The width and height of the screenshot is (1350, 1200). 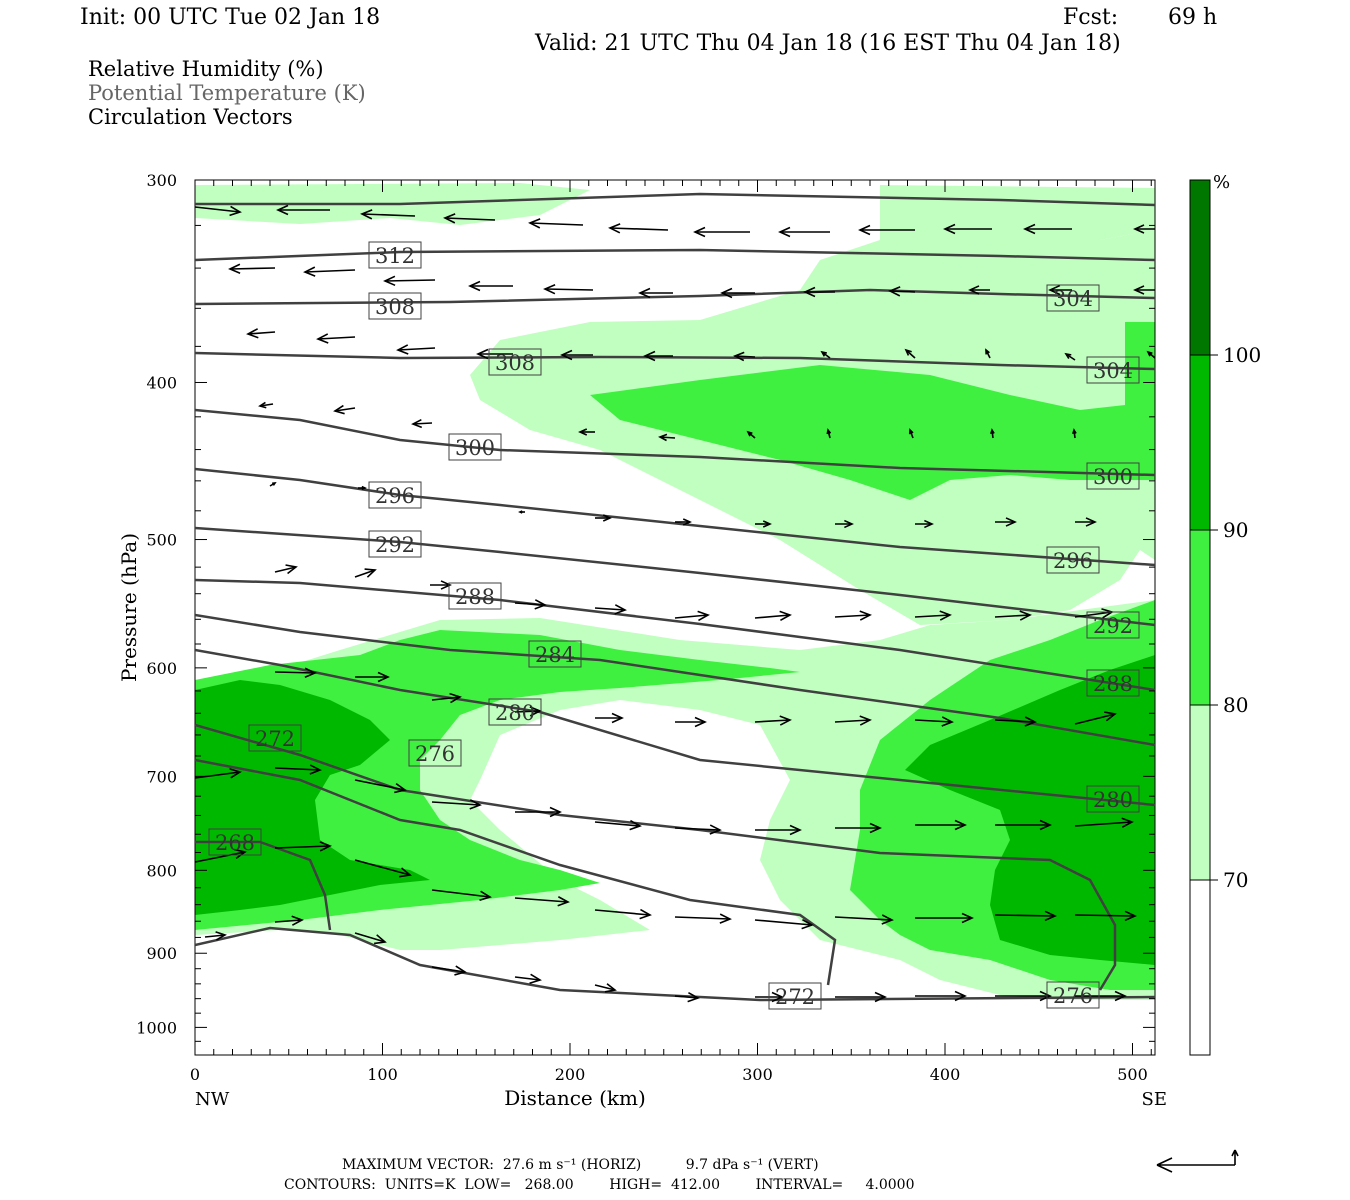 What do you see at coordinates (1235, 530) in the screenshot?
I see `colorbar-level-label: 90` at bounding box center [1235, 530].